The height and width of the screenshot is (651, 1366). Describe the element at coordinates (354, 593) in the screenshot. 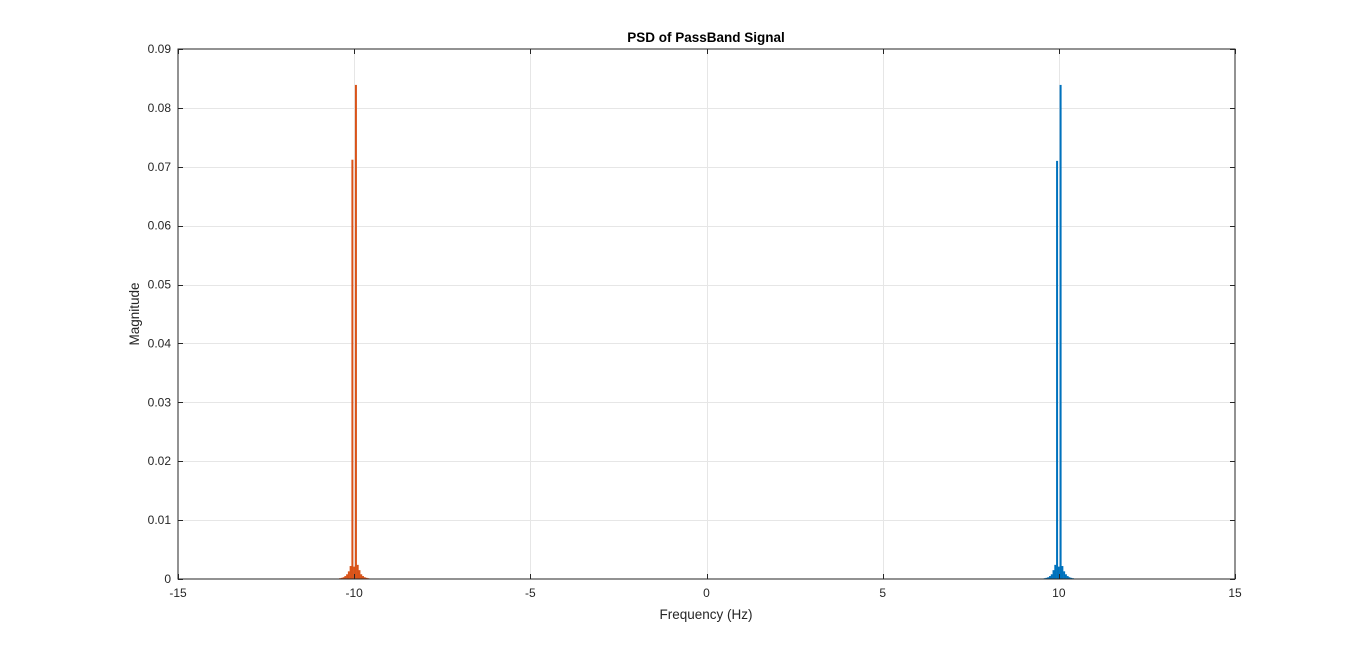

I see `x-tick-label: -10` at that location.